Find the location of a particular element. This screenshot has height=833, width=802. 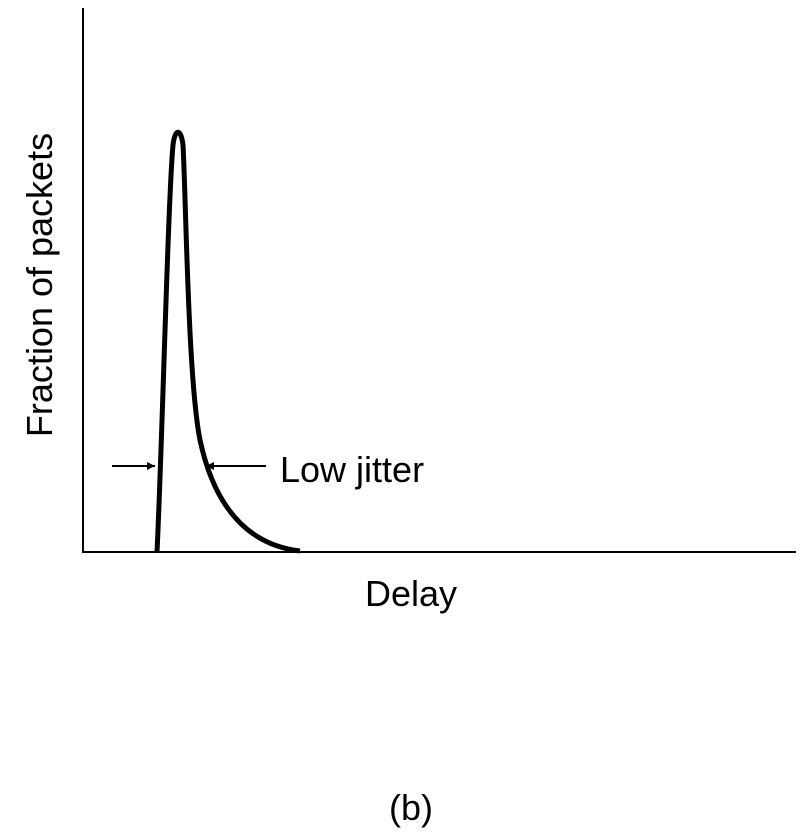

delay-curve is located at coordinates (227, 341).